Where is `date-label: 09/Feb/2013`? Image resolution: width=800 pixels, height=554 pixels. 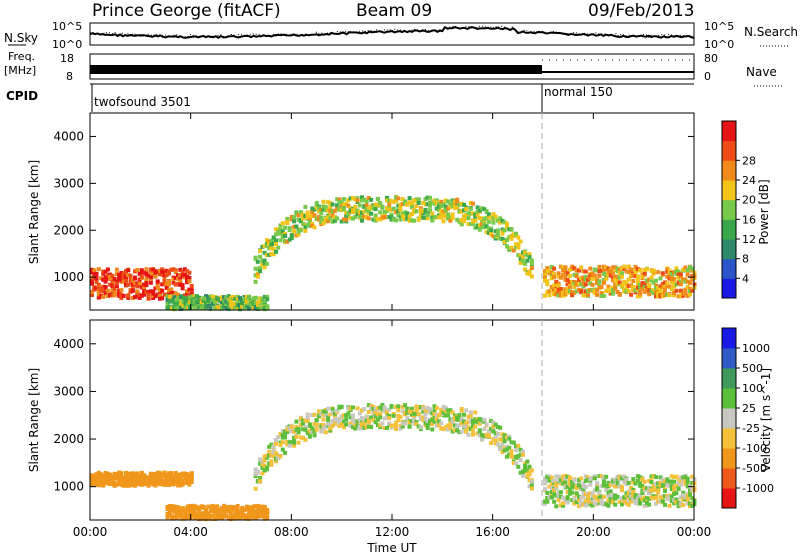 date-label: 09/Feb/2013 is located at coordinates (641, 11).